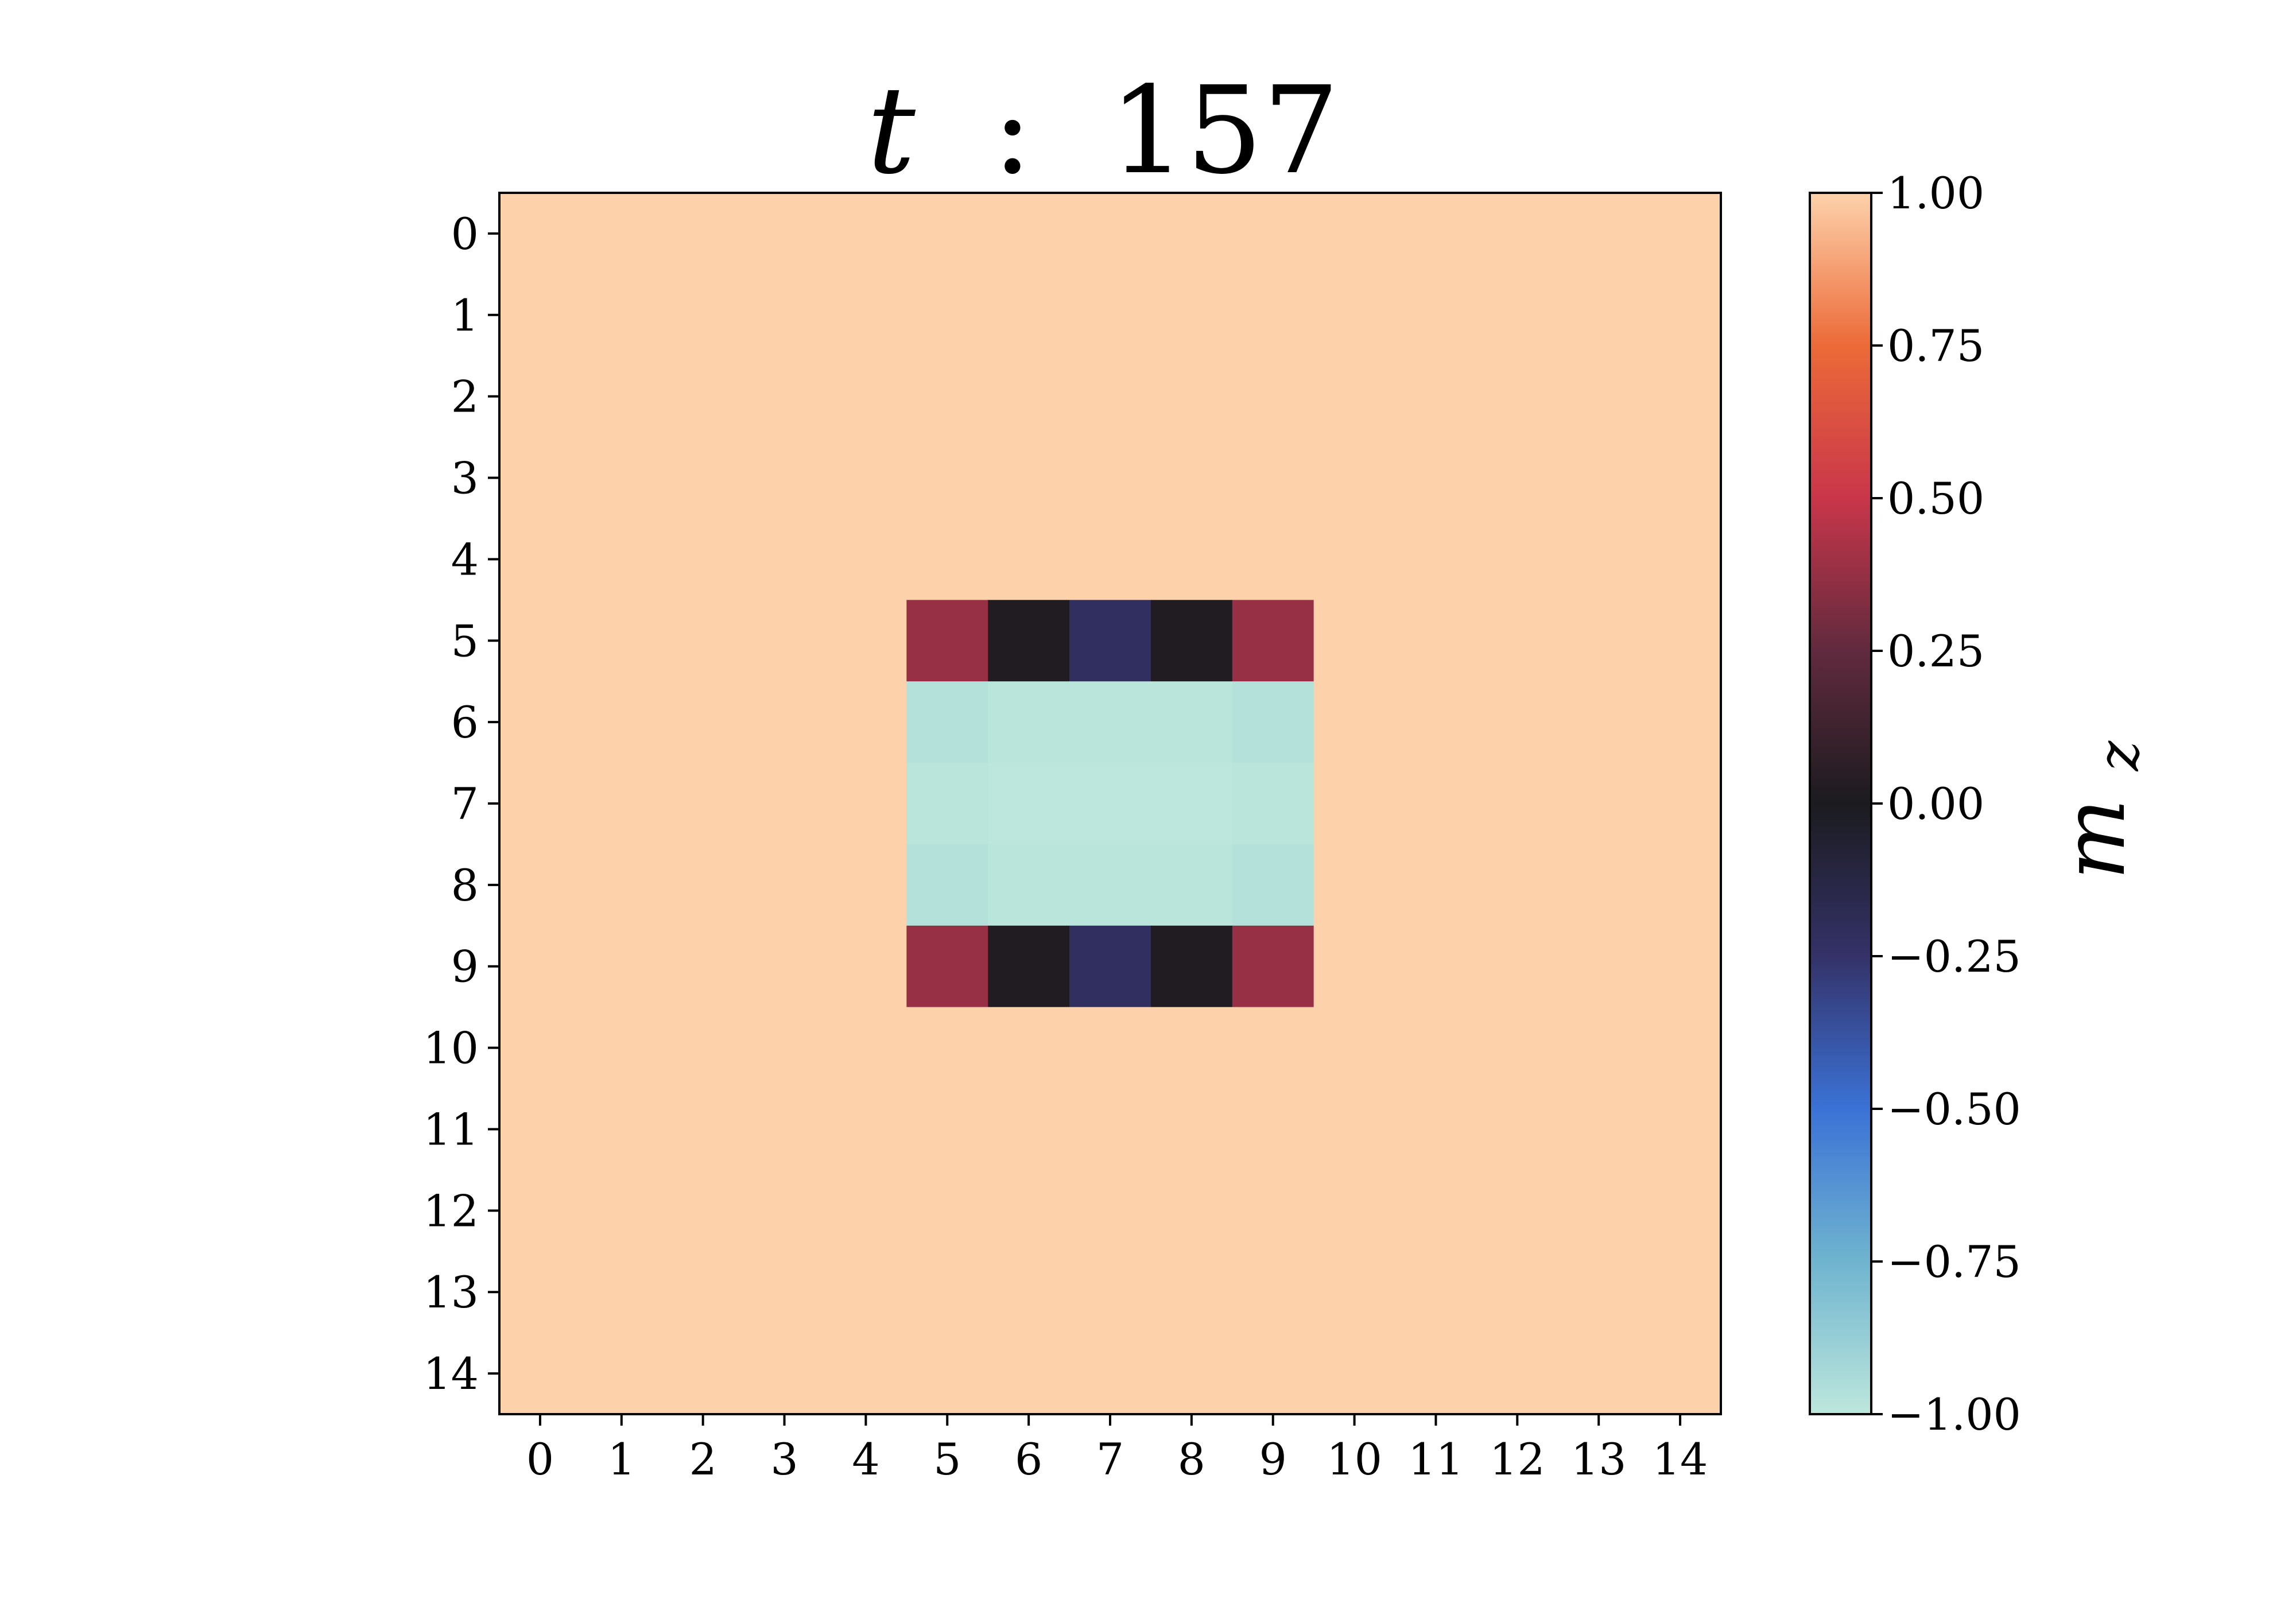 The image size is (2296, 1607). What do you see at coordinates (621, 234) in the screenshot?
I see `heatmap-cell-r0-c1` at bounding box center [621, 234].